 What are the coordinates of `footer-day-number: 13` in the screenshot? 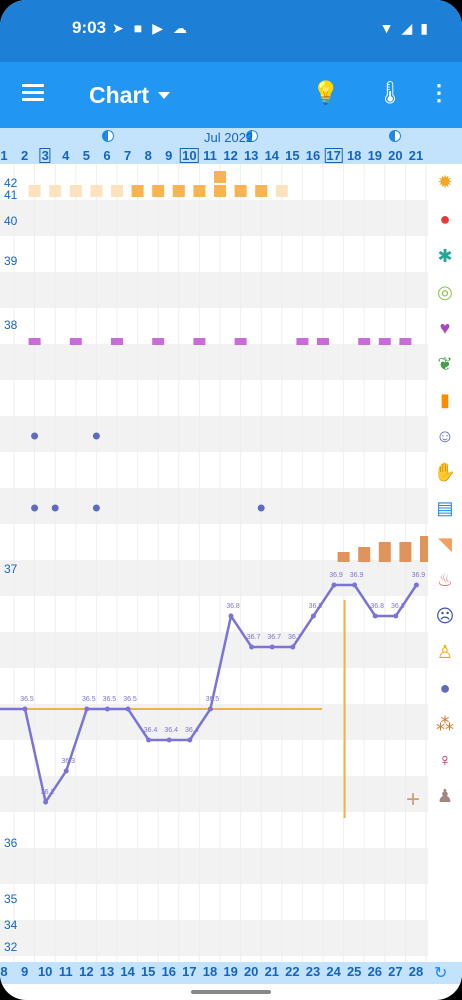 It's located at (107, 971).